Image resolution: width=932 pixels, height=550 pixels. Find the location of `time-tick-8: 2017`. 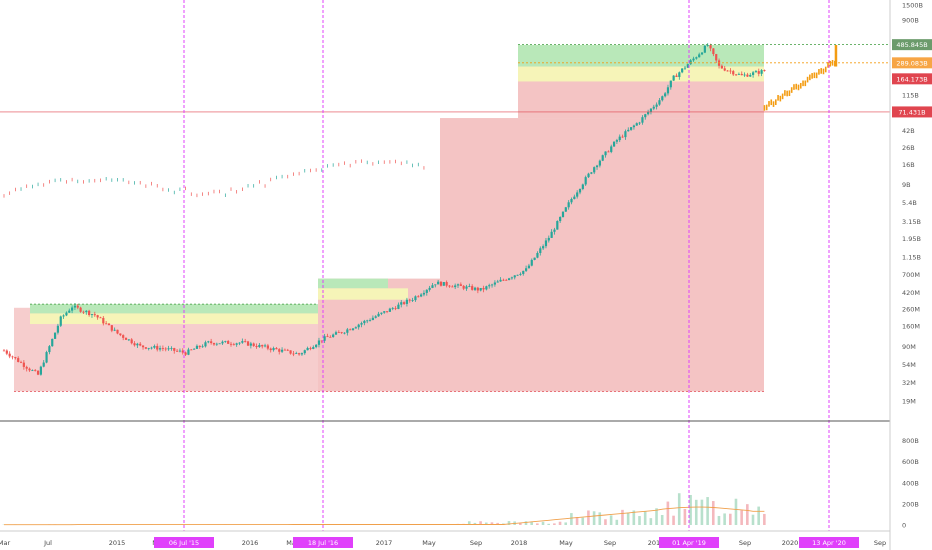

time-tick-8: 2017 is located at coordinates (384, 543).